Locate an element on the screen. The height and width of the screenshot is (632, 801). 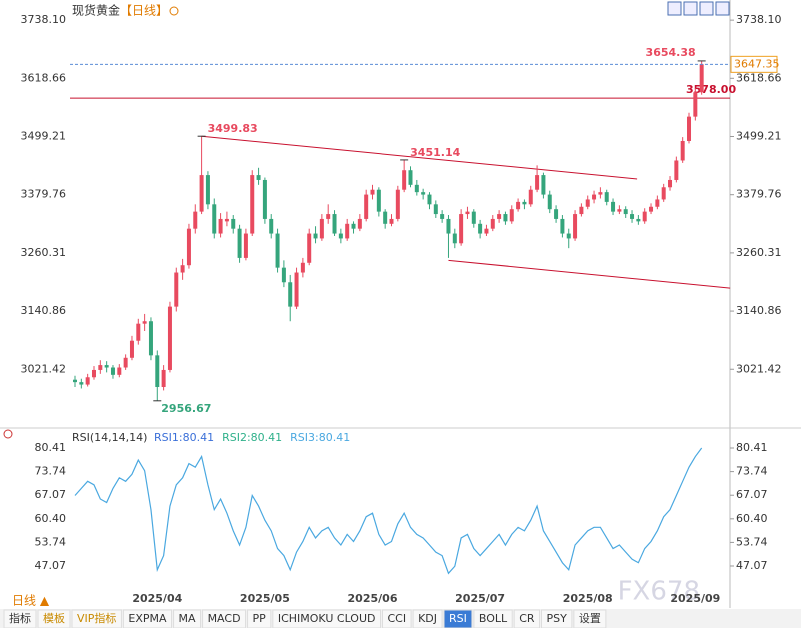
toolbar-item: BOLL is located at coordinates (493, 619).